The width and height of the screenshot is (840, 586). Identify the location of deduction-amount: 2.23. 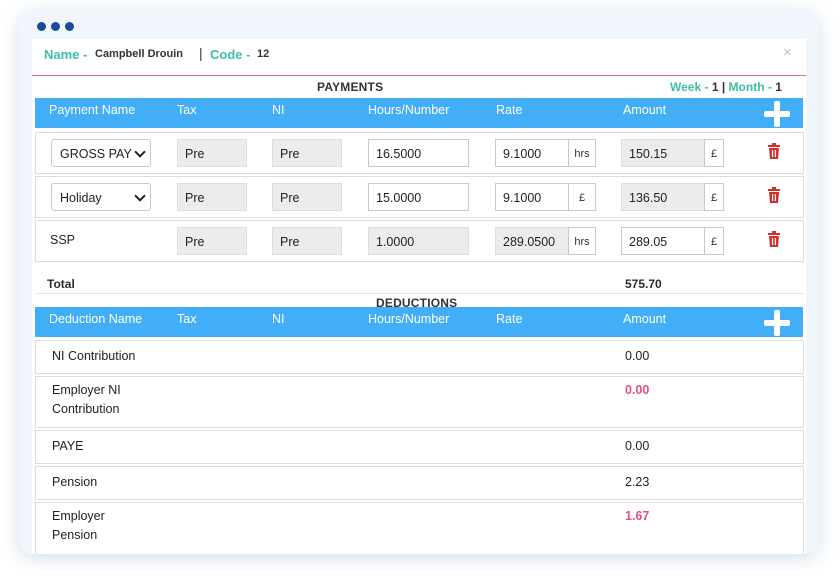
(637, 482).